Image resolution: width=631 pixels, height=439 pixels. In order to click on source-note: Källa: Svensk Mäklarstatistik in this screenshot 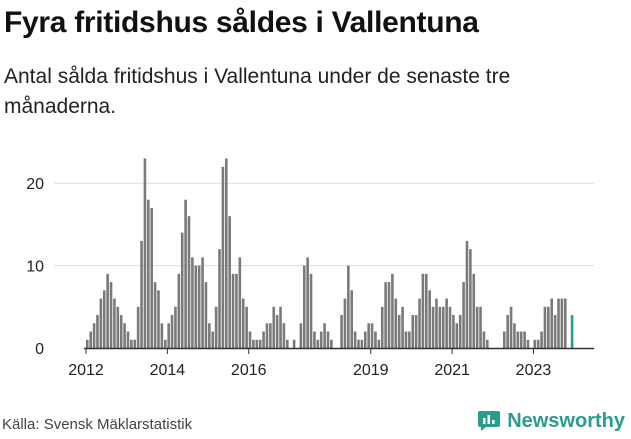, I will do `click(97, 424)`.